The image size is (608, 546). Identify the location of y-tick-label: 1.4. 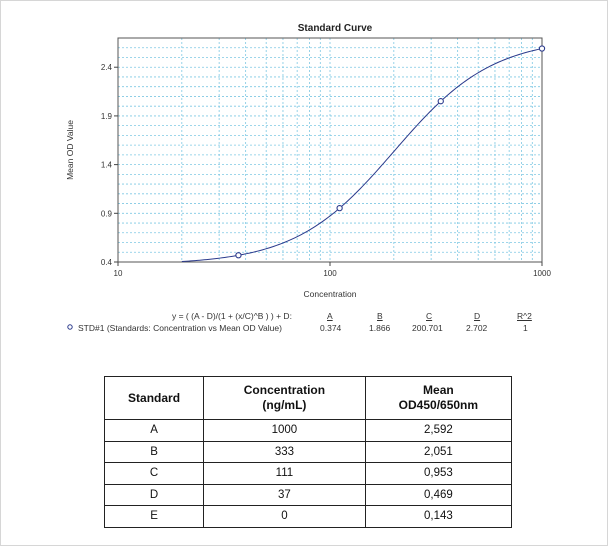
(107, 165).